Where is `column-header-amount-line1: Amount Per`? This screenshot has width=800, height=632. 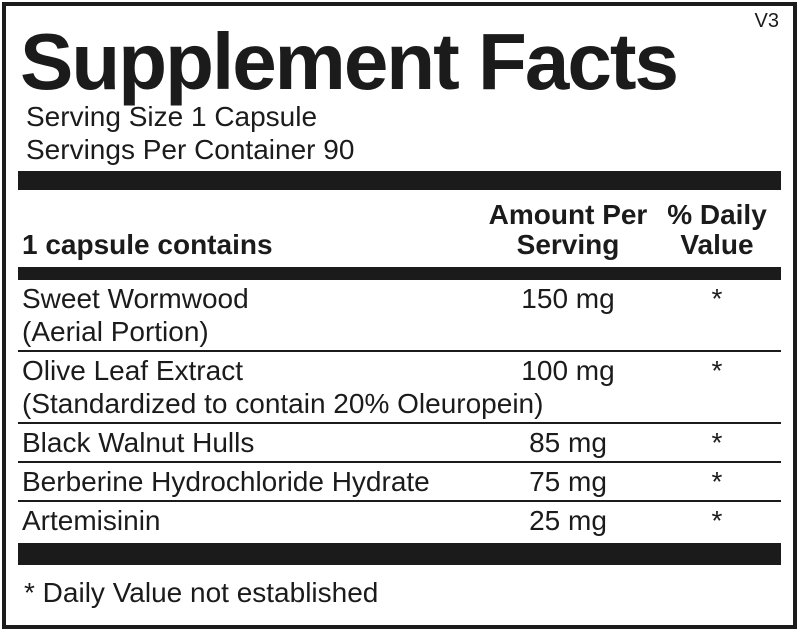
column-header-amount-line1: Amount Per is located at coordinates (568, 214).